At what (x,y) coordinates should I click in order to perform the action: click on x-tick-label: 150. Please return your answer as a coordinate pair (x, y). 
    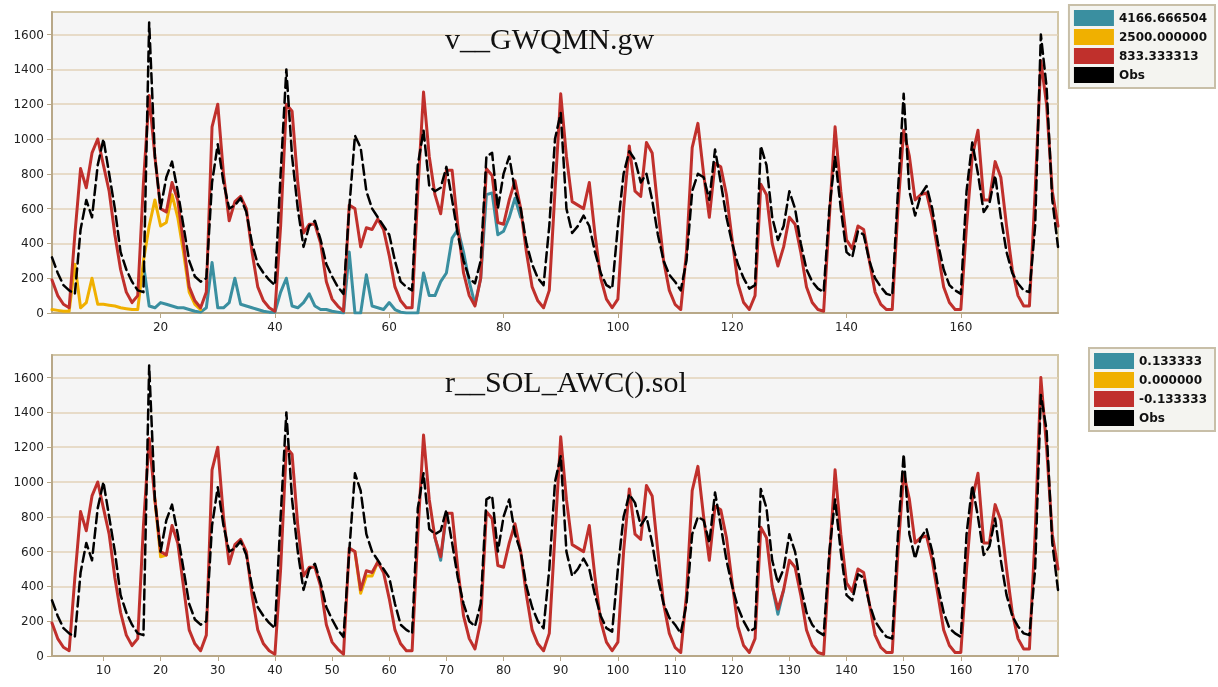
    Looking at the image, I should click on (904, 670).